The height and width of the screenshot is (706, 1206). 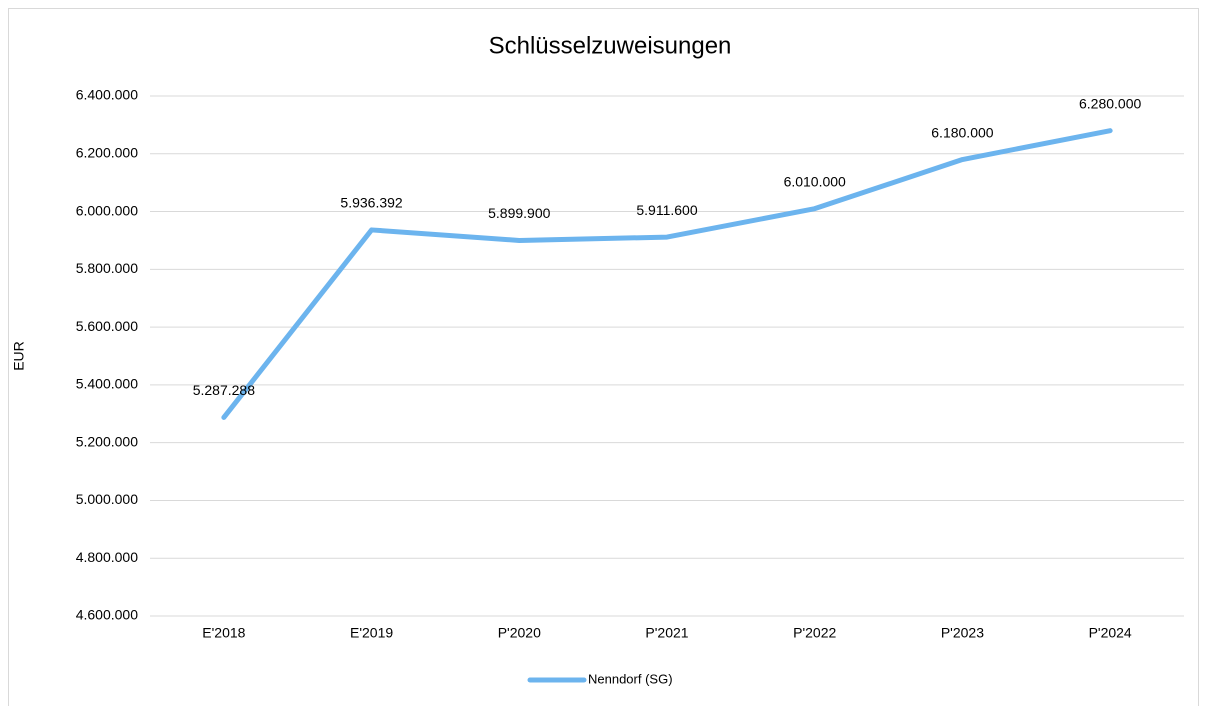 What do you see at coordinates (371, 203) in the screenshot?
I see `data-label: 5.936.392` at bounding box center [371, 203].